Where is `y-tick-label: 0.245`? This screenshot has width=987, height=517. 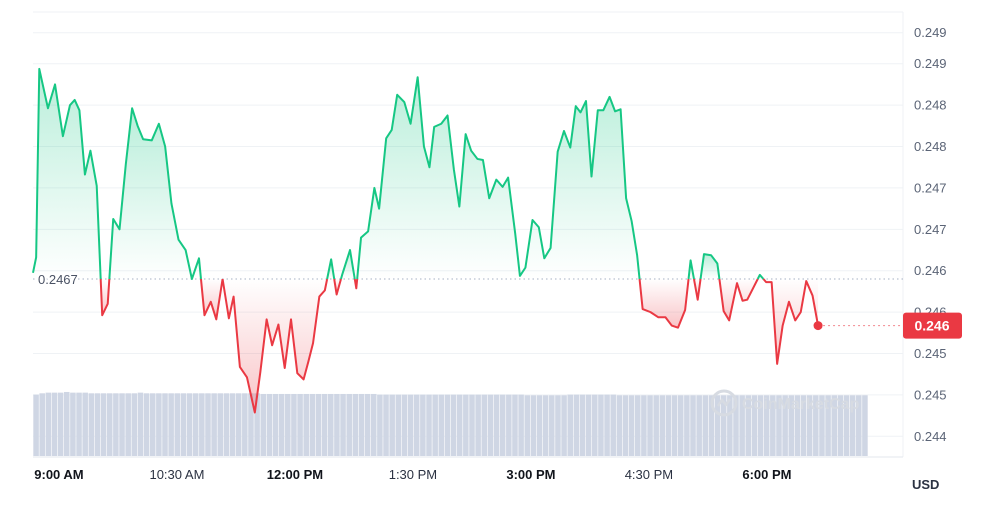
y-tick-label: 0.245 is located at coordinates (930, 394).